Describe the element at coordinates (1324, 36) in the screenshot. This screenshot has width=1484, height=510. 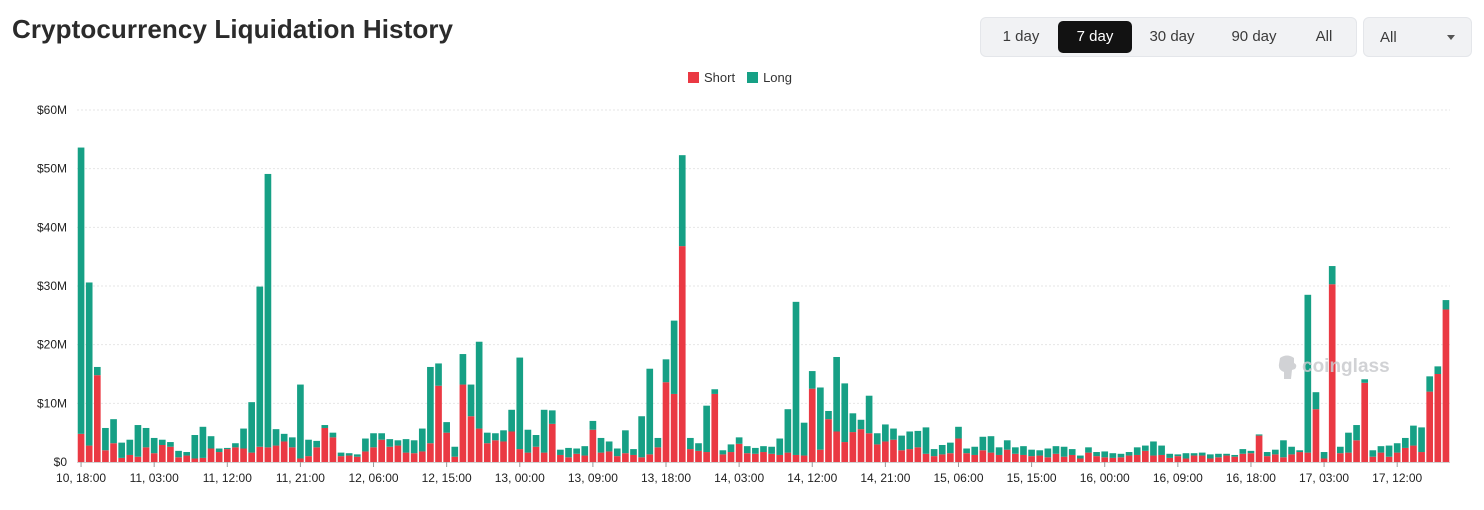
I see `range-all-button: All` at that location.